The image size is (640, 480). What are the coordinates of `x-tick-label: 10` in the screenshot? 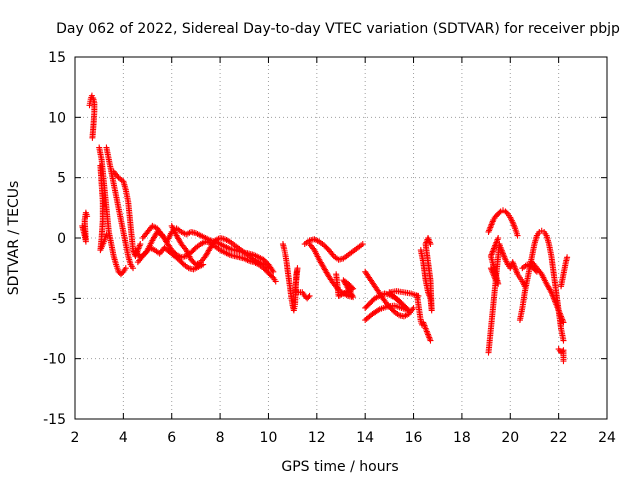 It's located at (269, 438).